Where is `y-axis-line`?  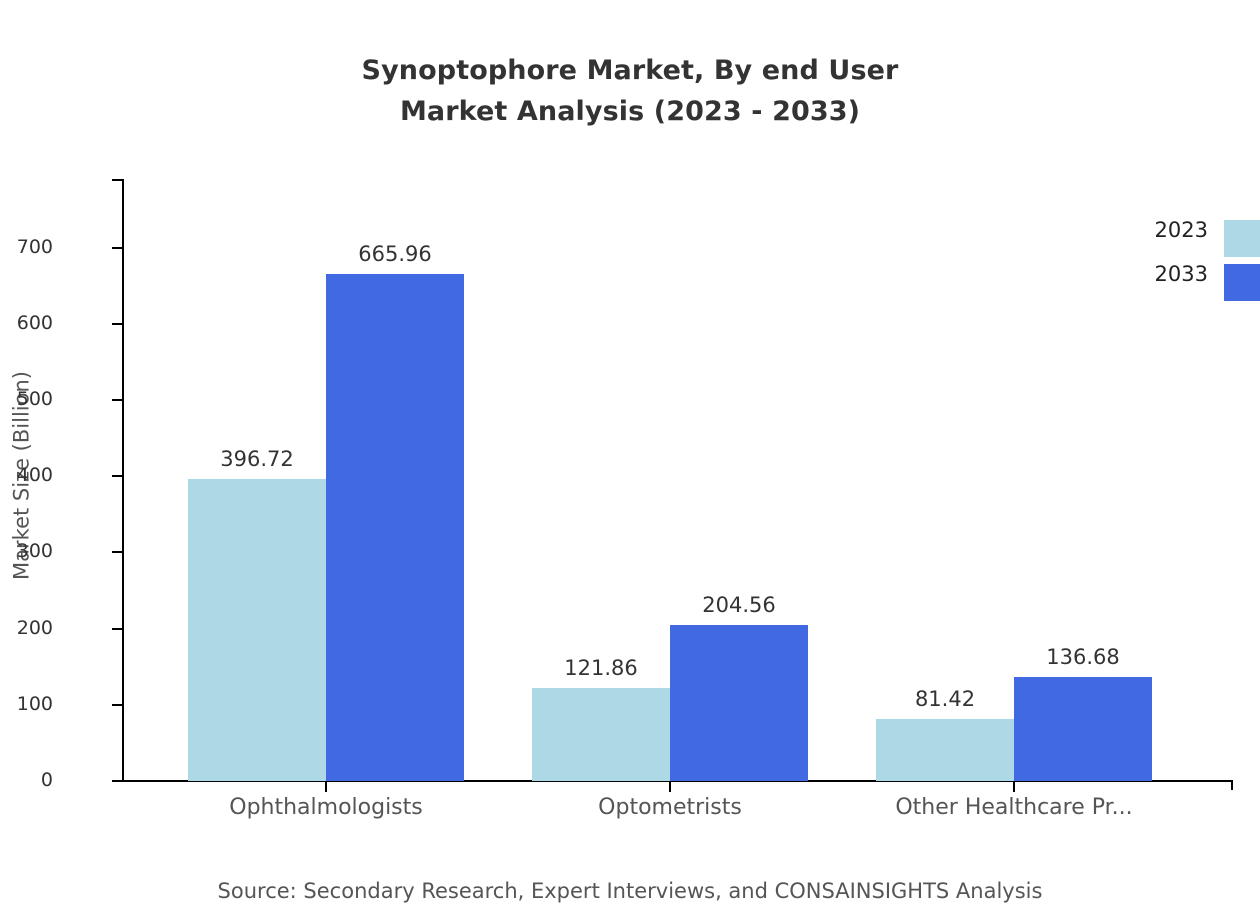 y-axis-line is located at coordinates (123, 480).